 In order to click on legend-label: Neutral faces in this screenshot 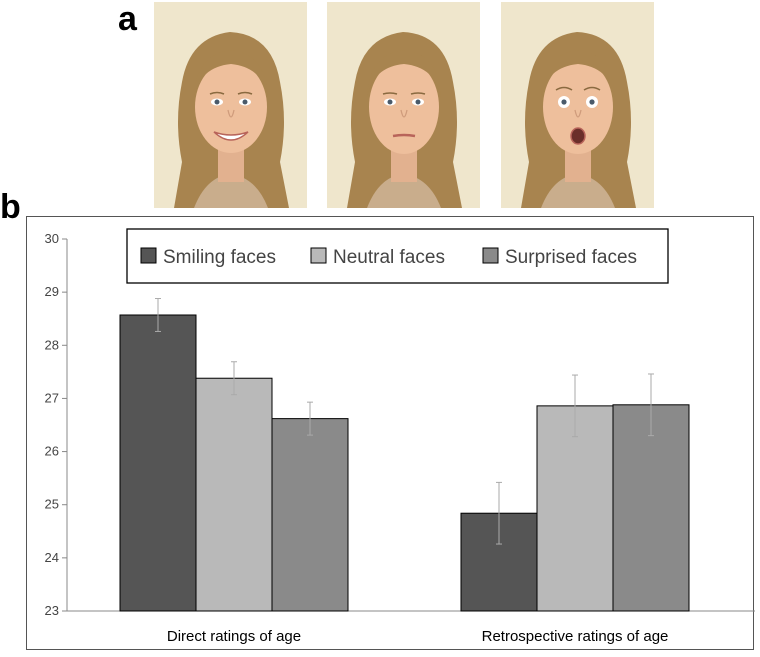, I will do `click(389, 257)`.